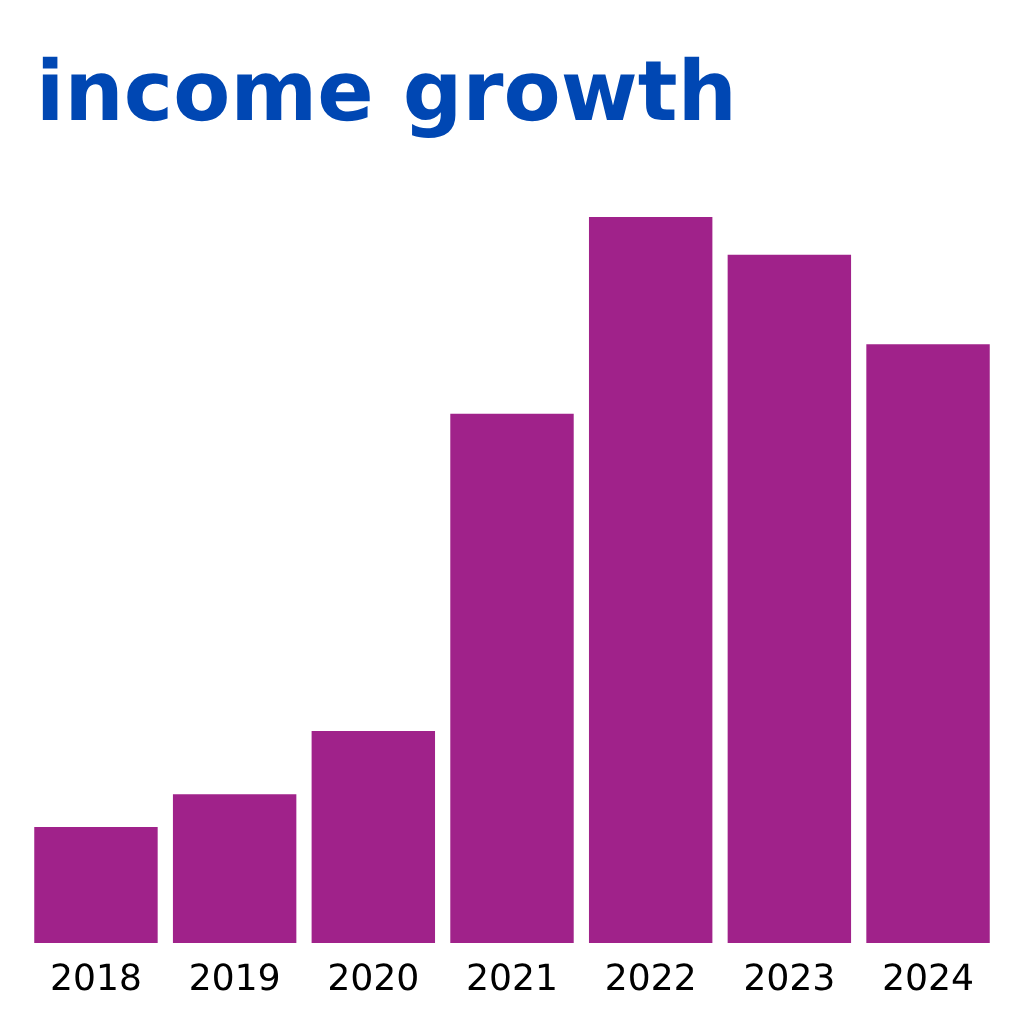 Image resolution: width=1024 pixels, height=1024 pixels. I want to click on x-tick-label: 2023, so click(789, 977).